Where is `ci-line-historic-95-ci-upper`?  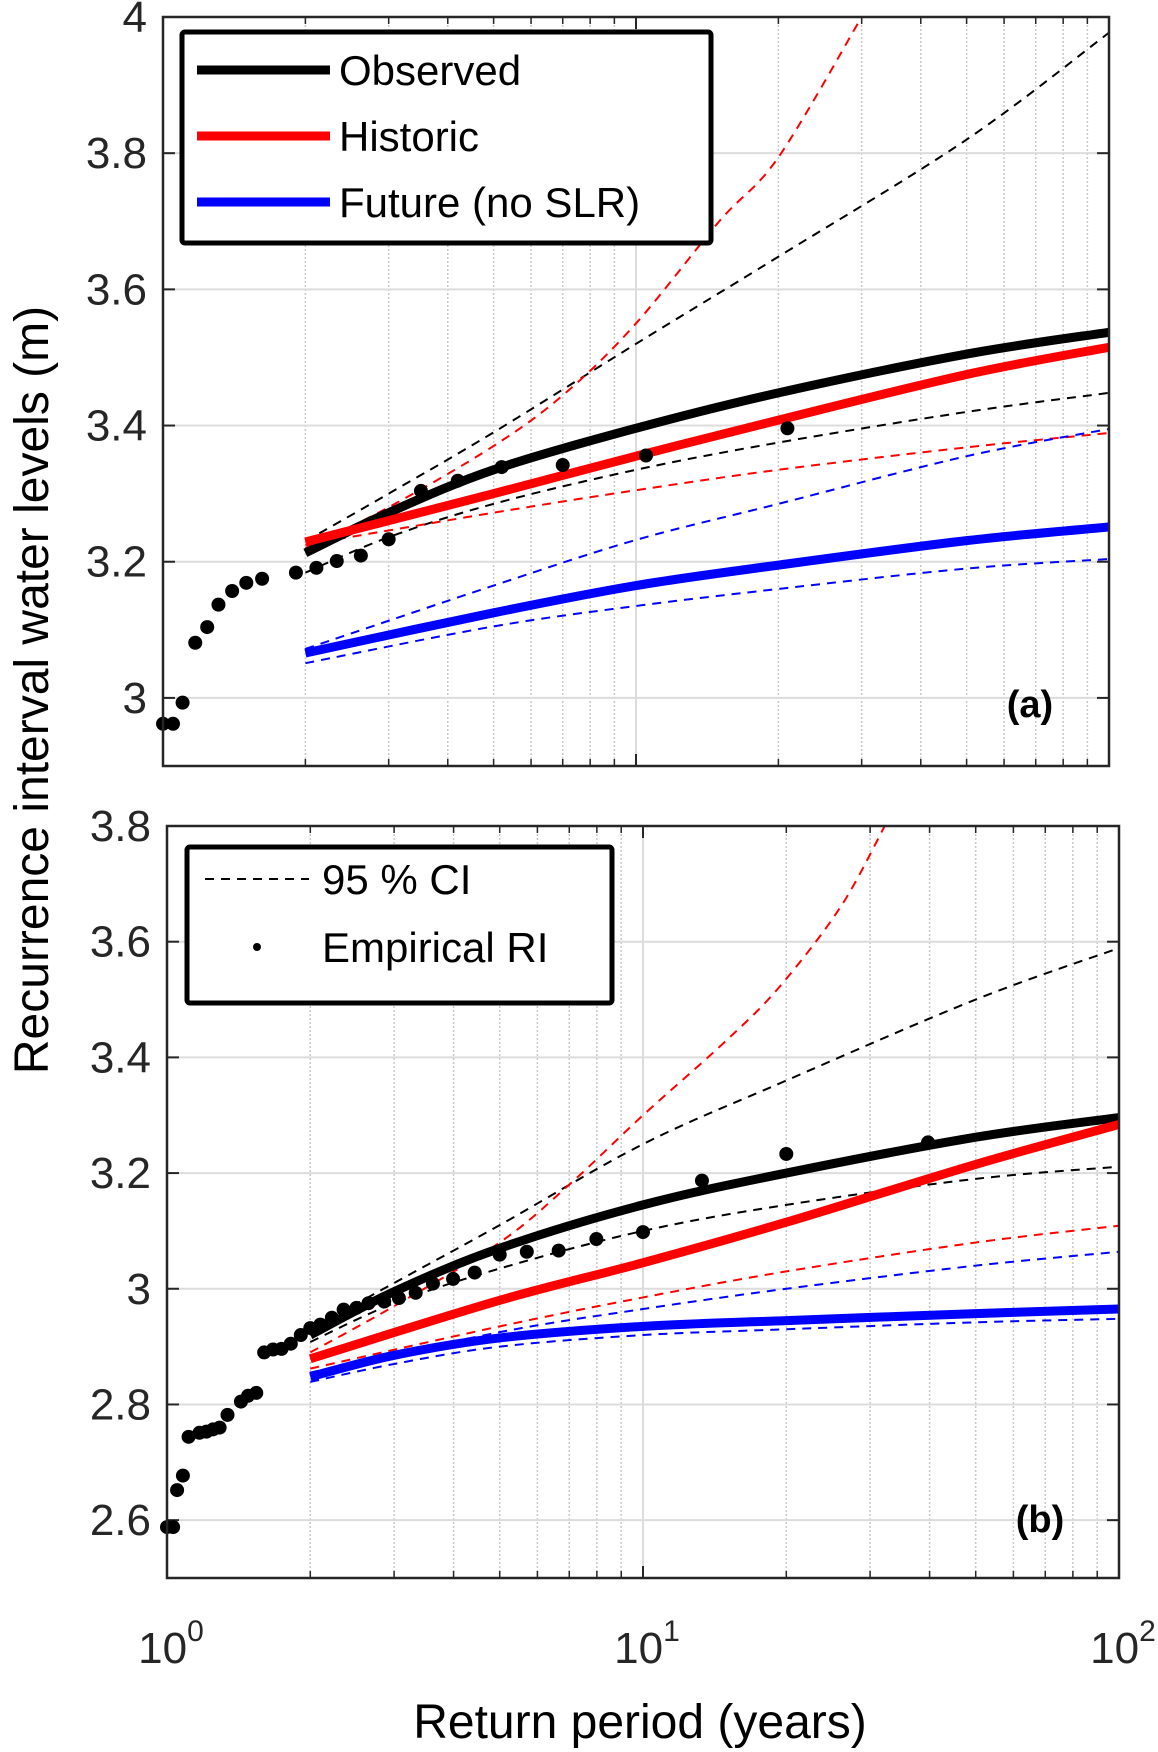
ci-line-historic-95-ci-upper is located at coordinates (583, 283).